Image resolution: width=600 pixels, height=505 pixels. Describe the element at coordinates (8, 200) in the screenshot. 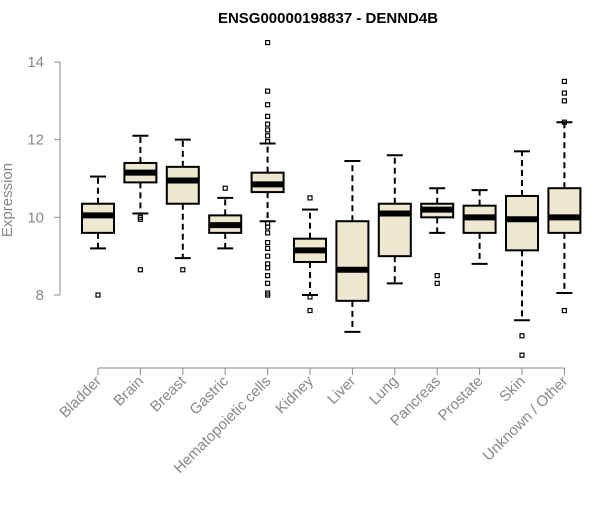

I see `y-axis-label: Expression` at that location.